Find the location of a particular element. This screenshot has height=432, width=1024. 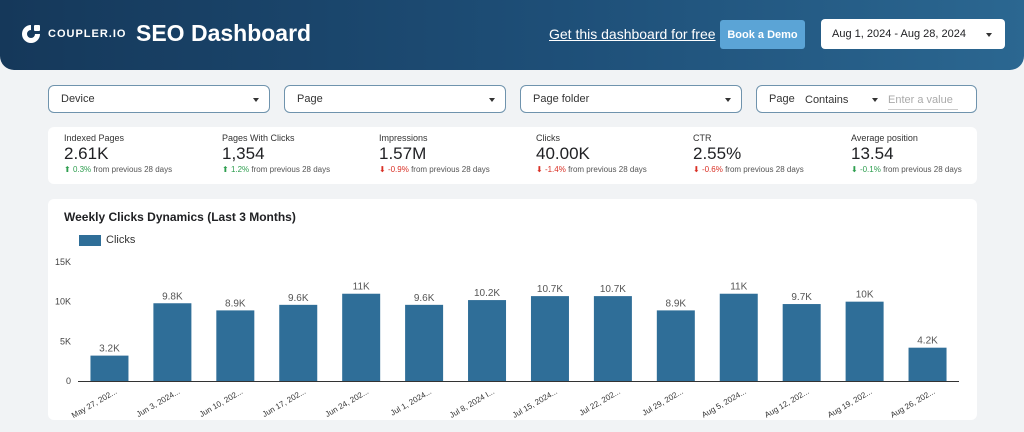

get-dashboard-link: Get this dashboard for free is located at coordinates (632, 34).